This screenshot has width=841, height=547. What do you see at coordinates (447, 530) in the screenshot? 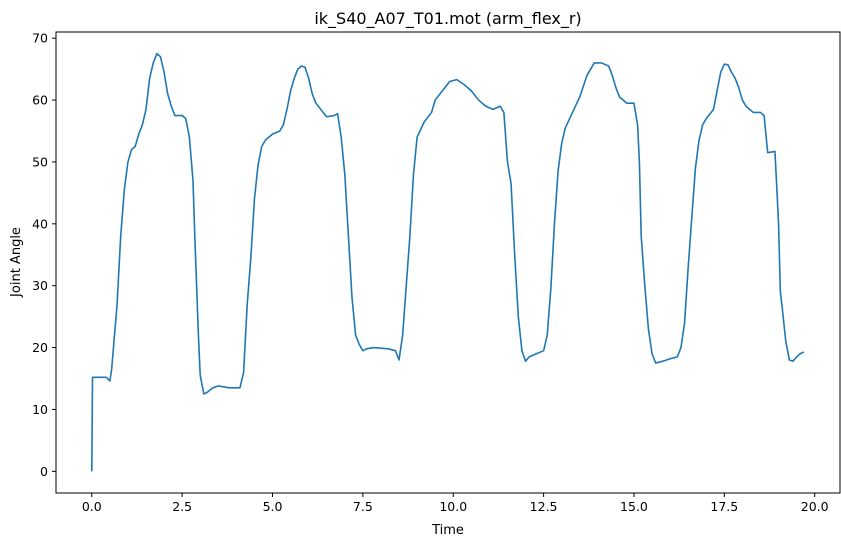
I see `x-axis-label: Time` at bounding box center [447, 530].